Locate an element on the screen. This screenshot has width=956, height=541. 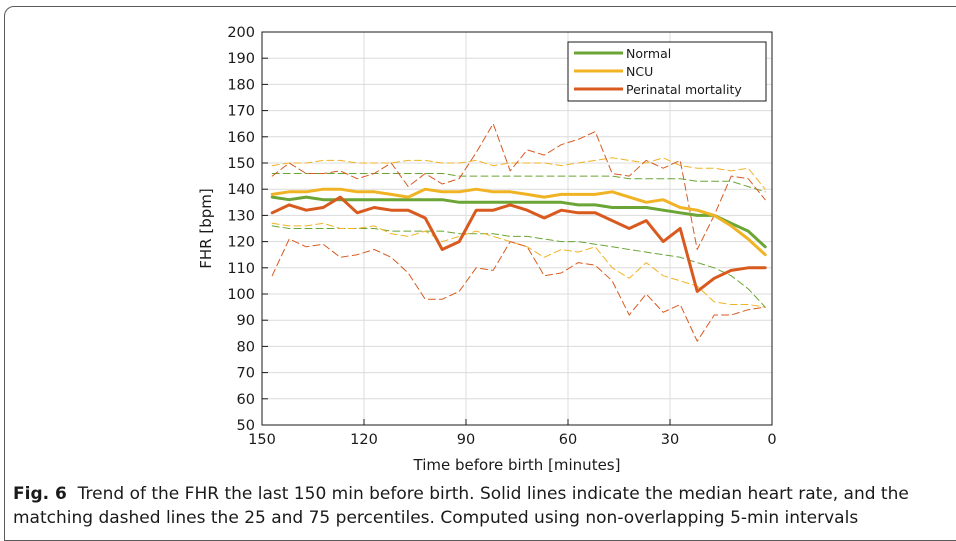
y-tick-label: 80 is located at coordinates (246, 347).